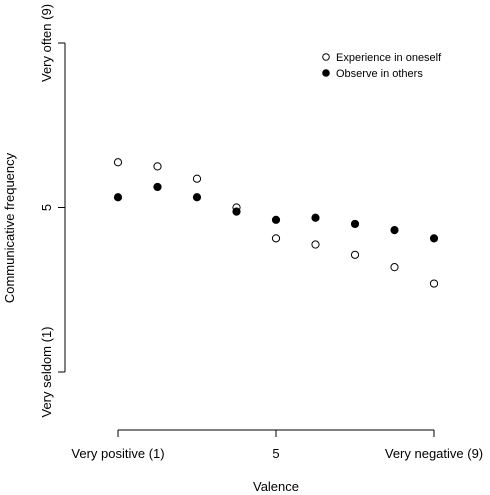 This screenshot has width=490, height=495. What do you see at coordinates (389, 58) in the screenshot?
I see `legend-label-experience-in-oneself: Experience in oneself` at bounding box center [389, 58].